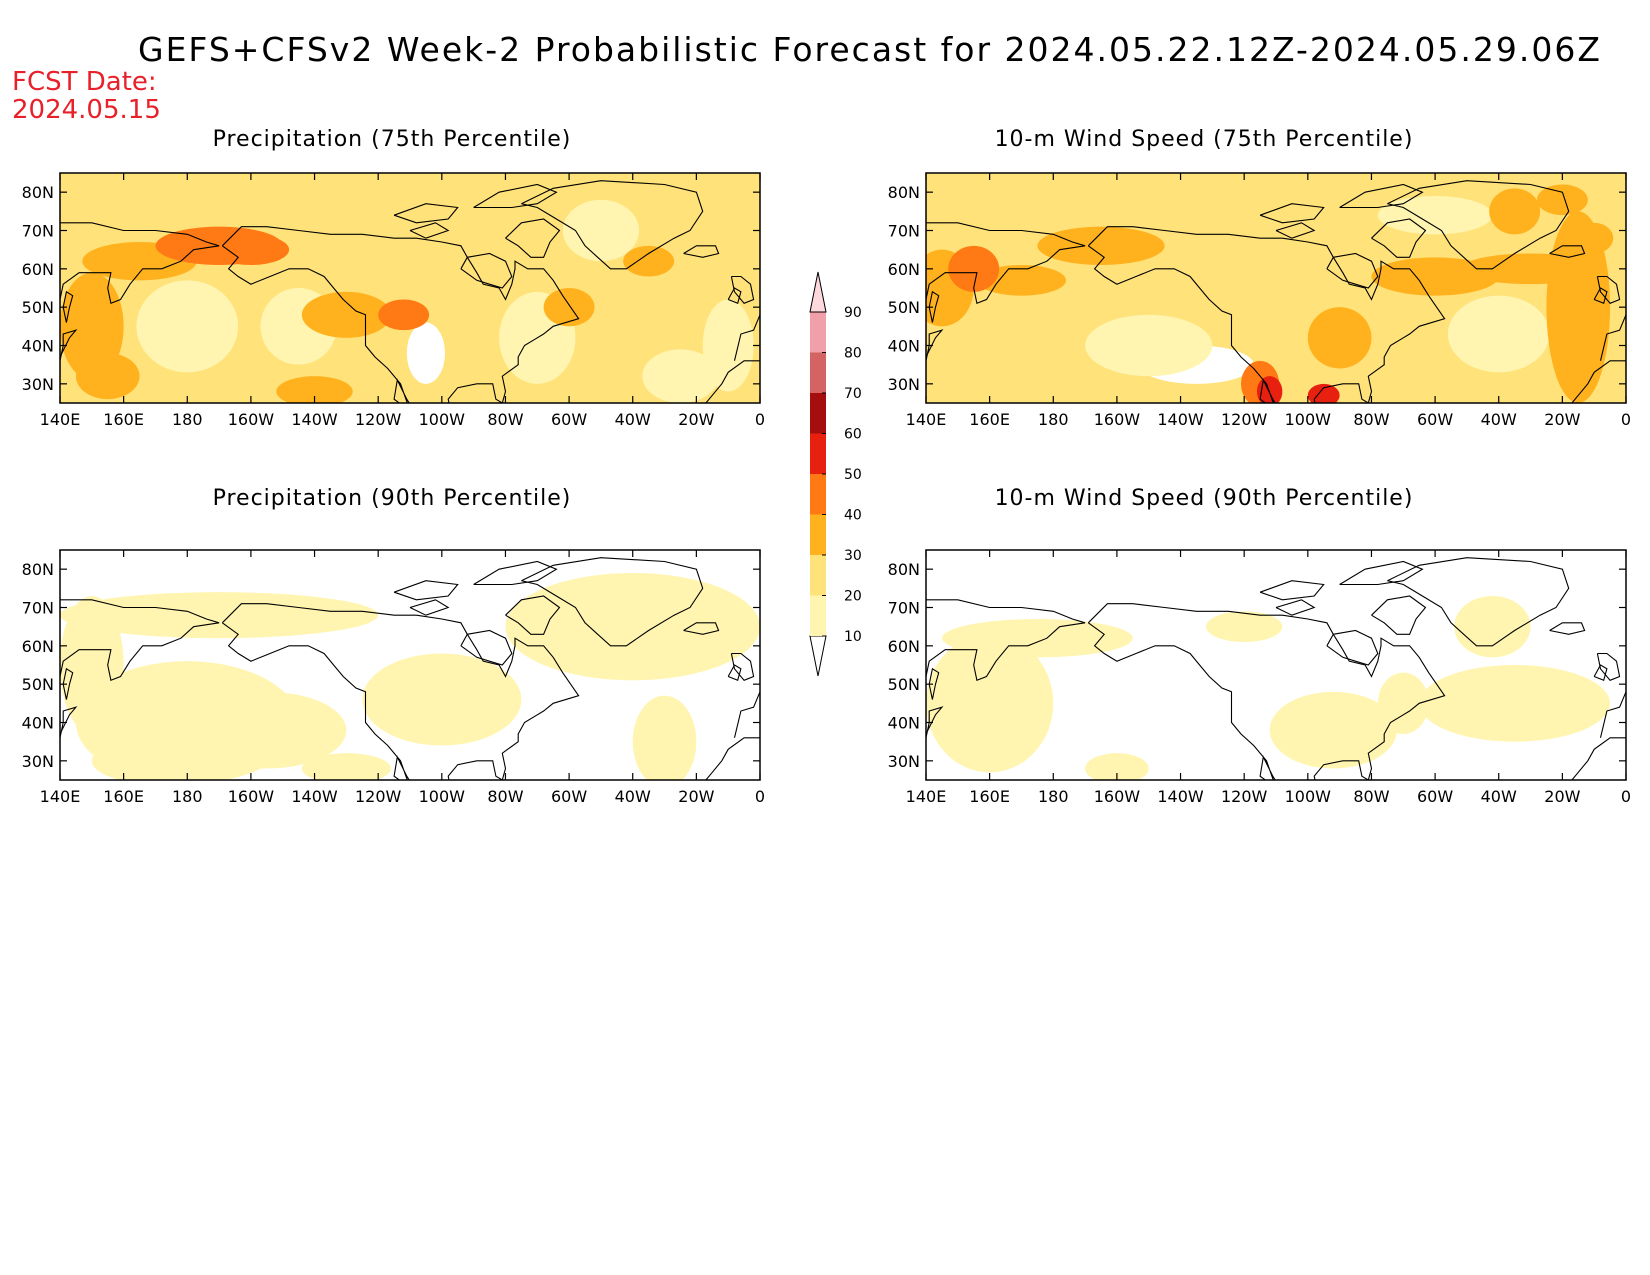  Describe the element at coordinates (853, 435) in the screenshot. I see `colorbar-label: 60` at that location.